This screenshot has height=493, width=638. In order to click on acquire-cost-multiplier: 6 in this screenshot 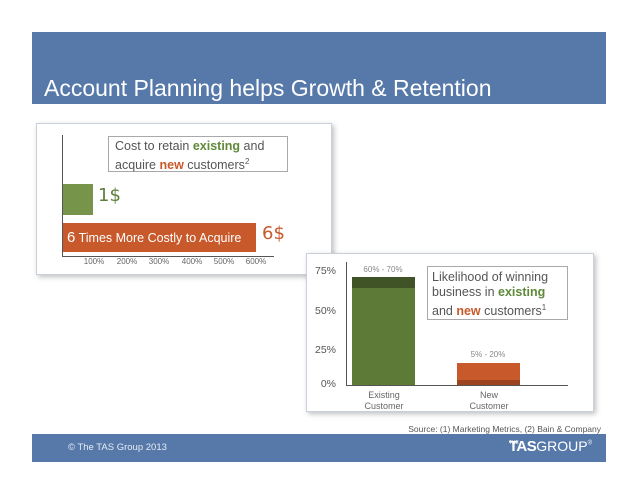, I will do `click(71, 237)`.